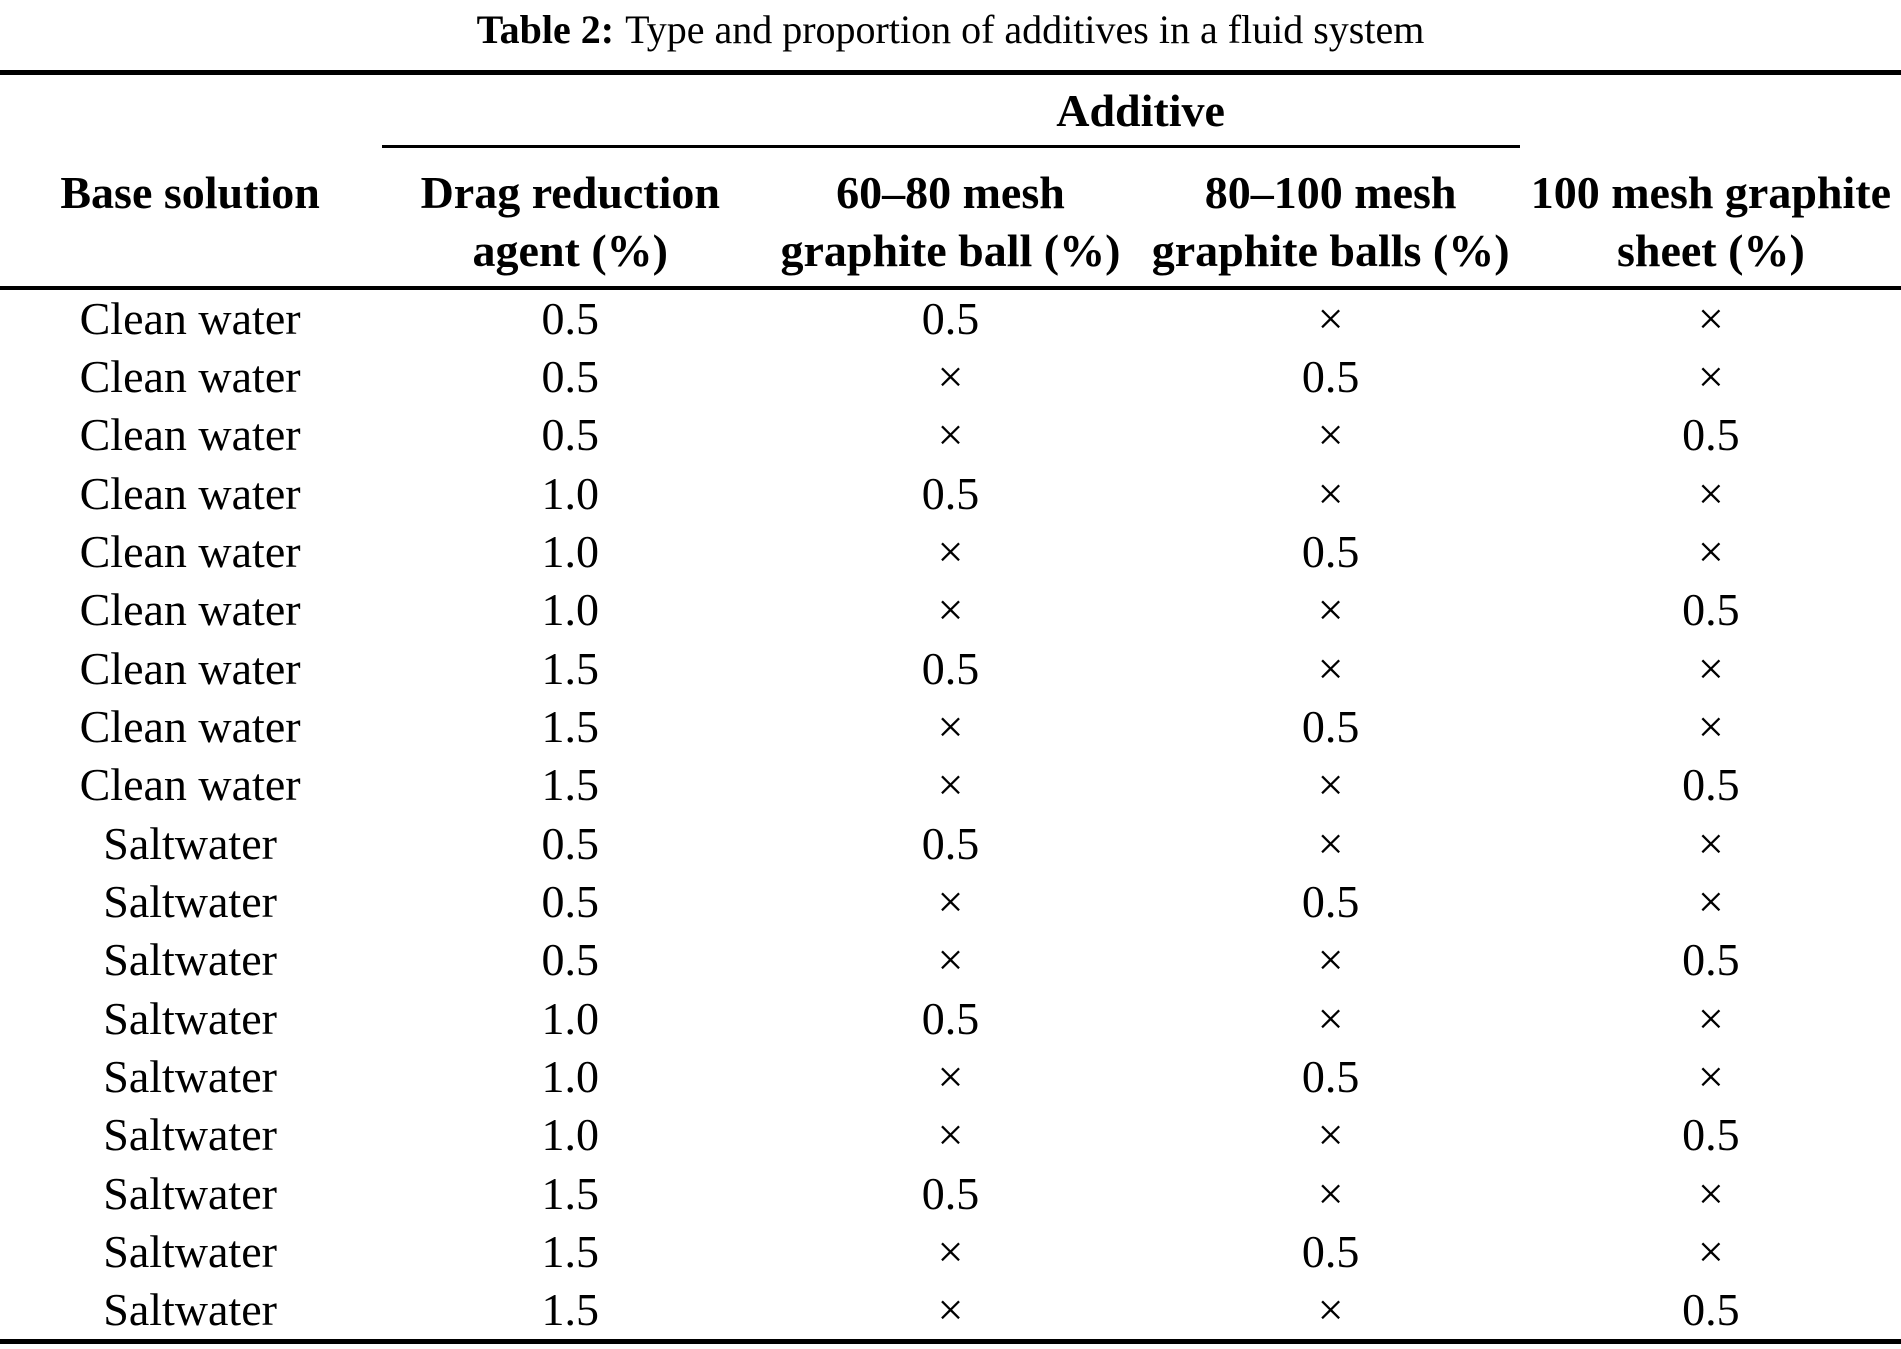  I want to click on column-header-line2: graphite balls (%), so click(1330, 250).